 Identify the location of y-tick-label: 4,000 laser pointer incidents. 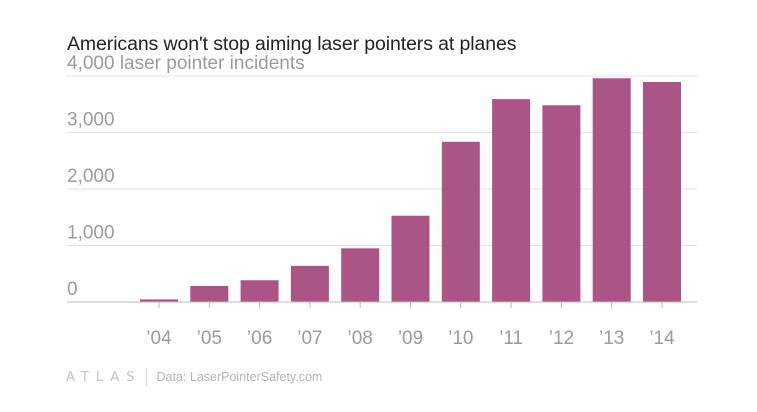
(186, 63).